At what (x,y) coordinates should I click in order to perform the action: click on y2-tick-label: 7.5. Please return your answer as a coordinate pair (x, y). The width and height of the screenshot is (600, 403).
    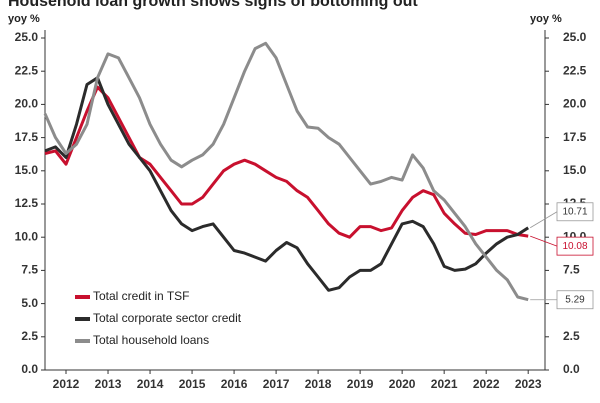
    Looking at the image, I should click on (571, 270).